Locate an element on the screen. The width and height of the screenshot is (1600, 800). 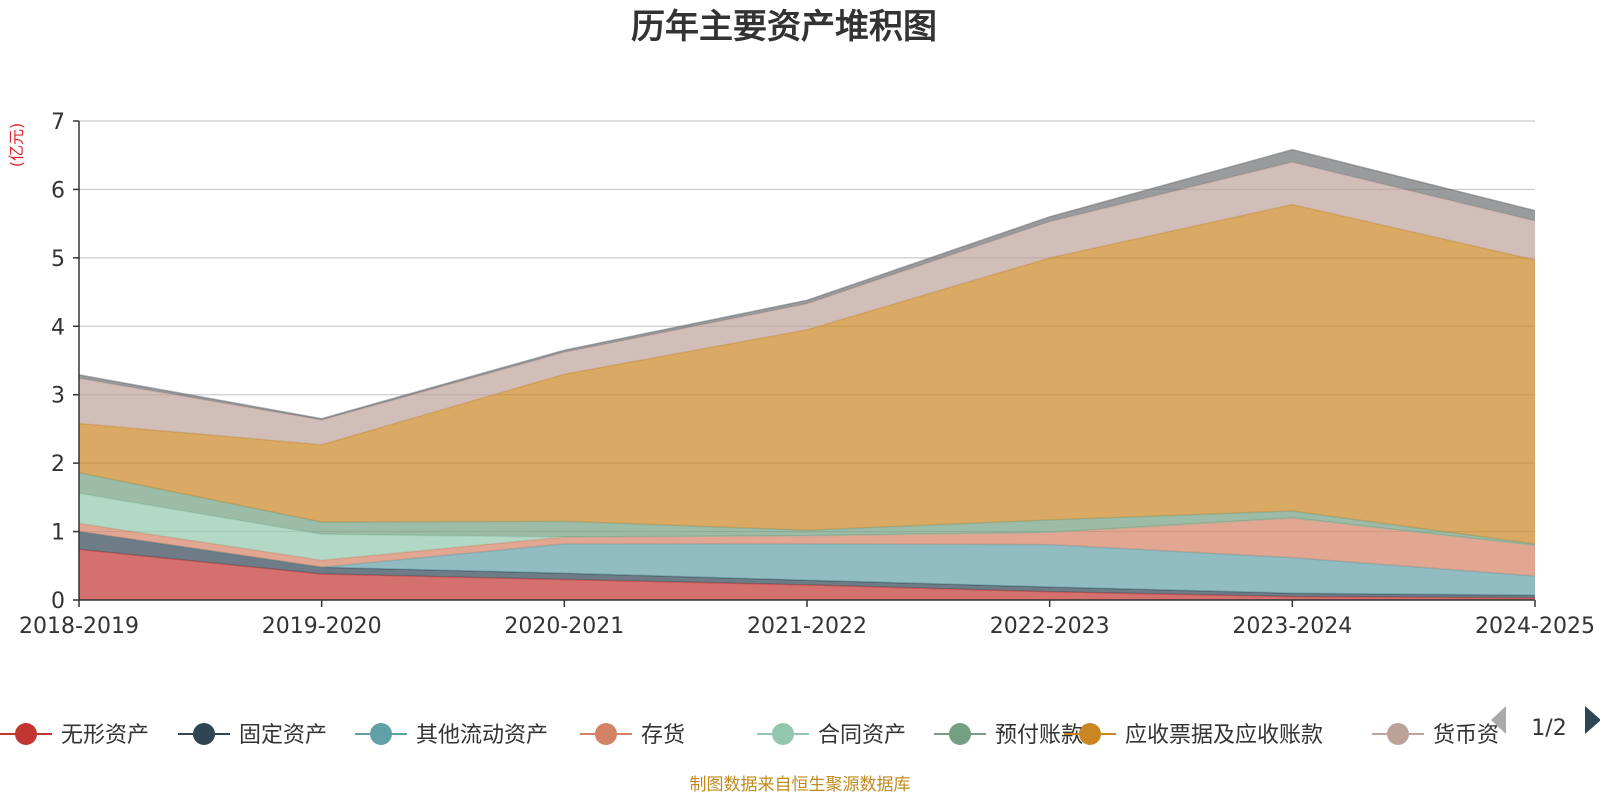
y-tick-label: 1 is located at coordinates (58, 533).